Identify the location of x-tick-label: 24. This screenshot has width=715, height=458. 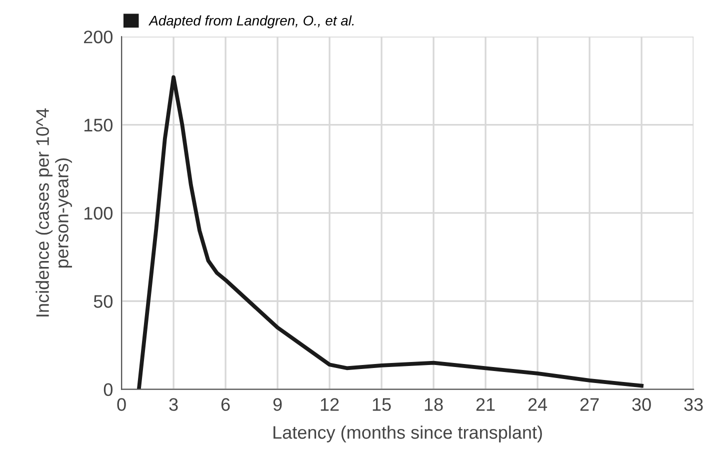
(538, 404).